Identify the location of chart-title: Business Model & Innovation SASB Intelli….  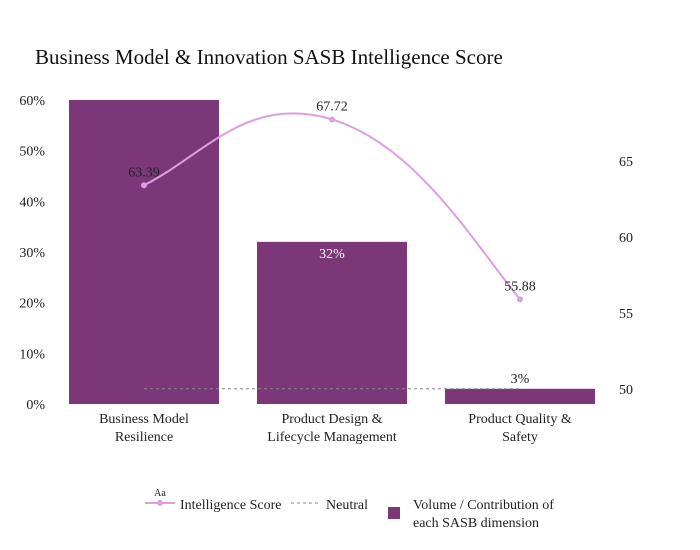
(269, 57).